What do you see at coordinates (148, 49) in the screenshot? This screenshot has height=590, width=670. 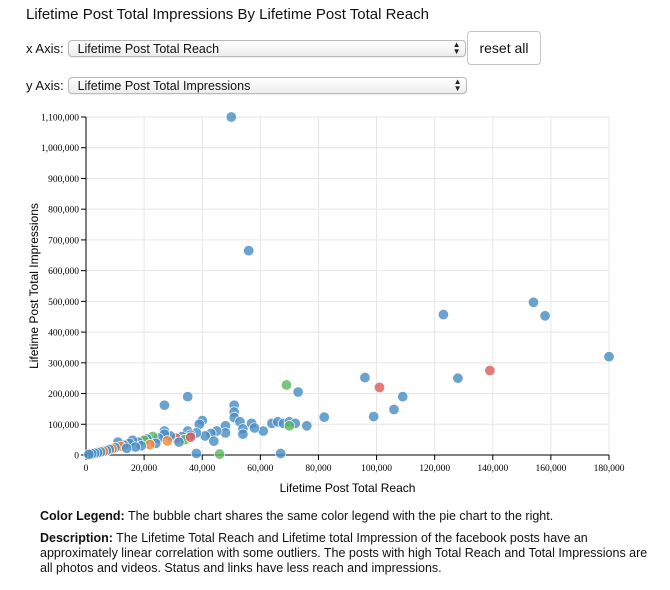 I see `x-axis-select-value: Lifetime Post Total Reach` at bounding box center [148, 49].